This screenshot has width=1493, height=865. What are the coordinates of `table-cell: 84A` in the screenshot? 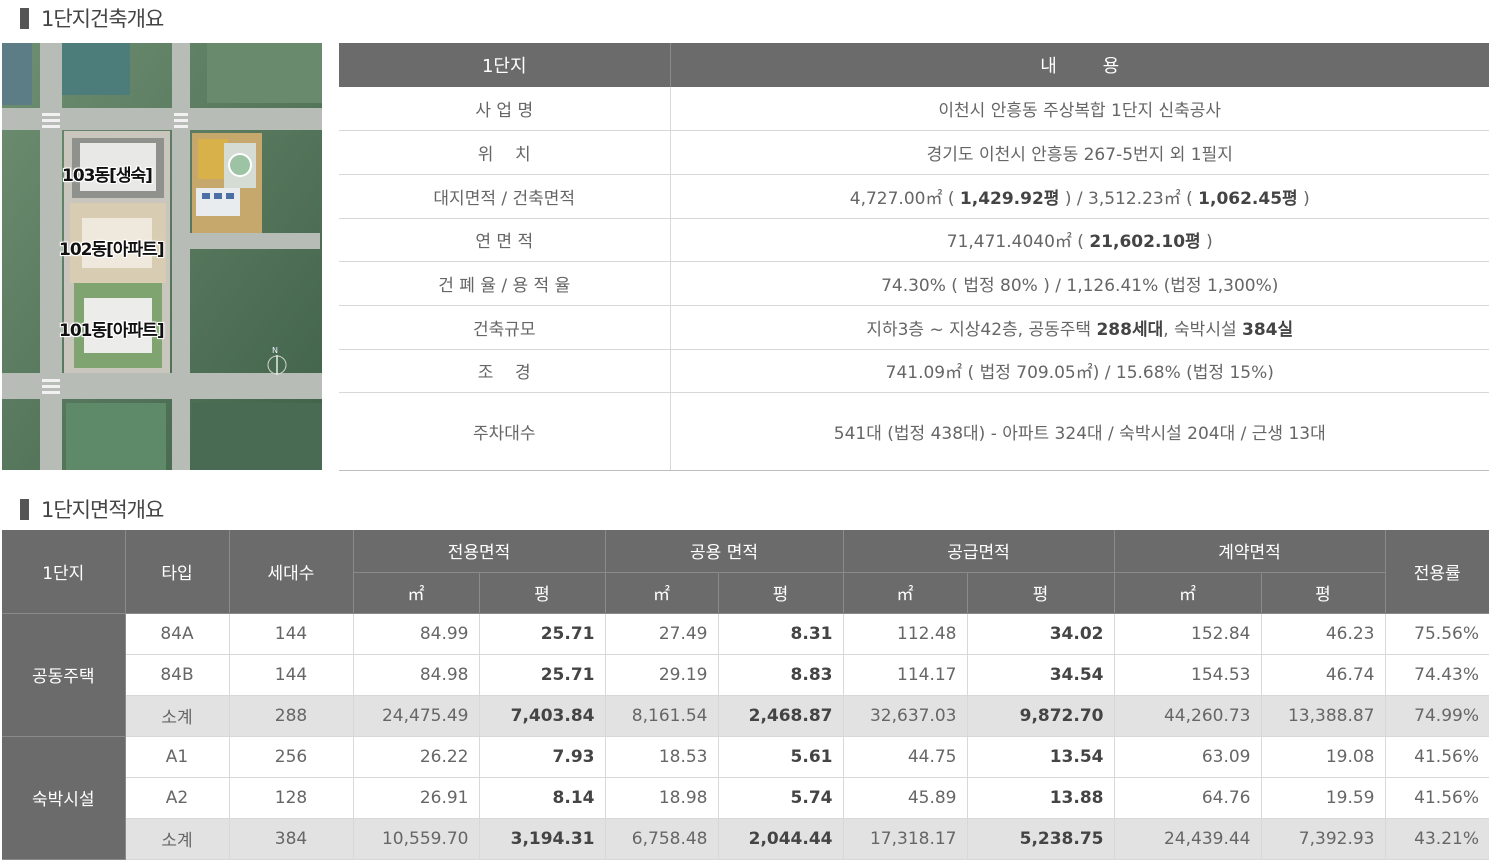 It's located at (177, 634).